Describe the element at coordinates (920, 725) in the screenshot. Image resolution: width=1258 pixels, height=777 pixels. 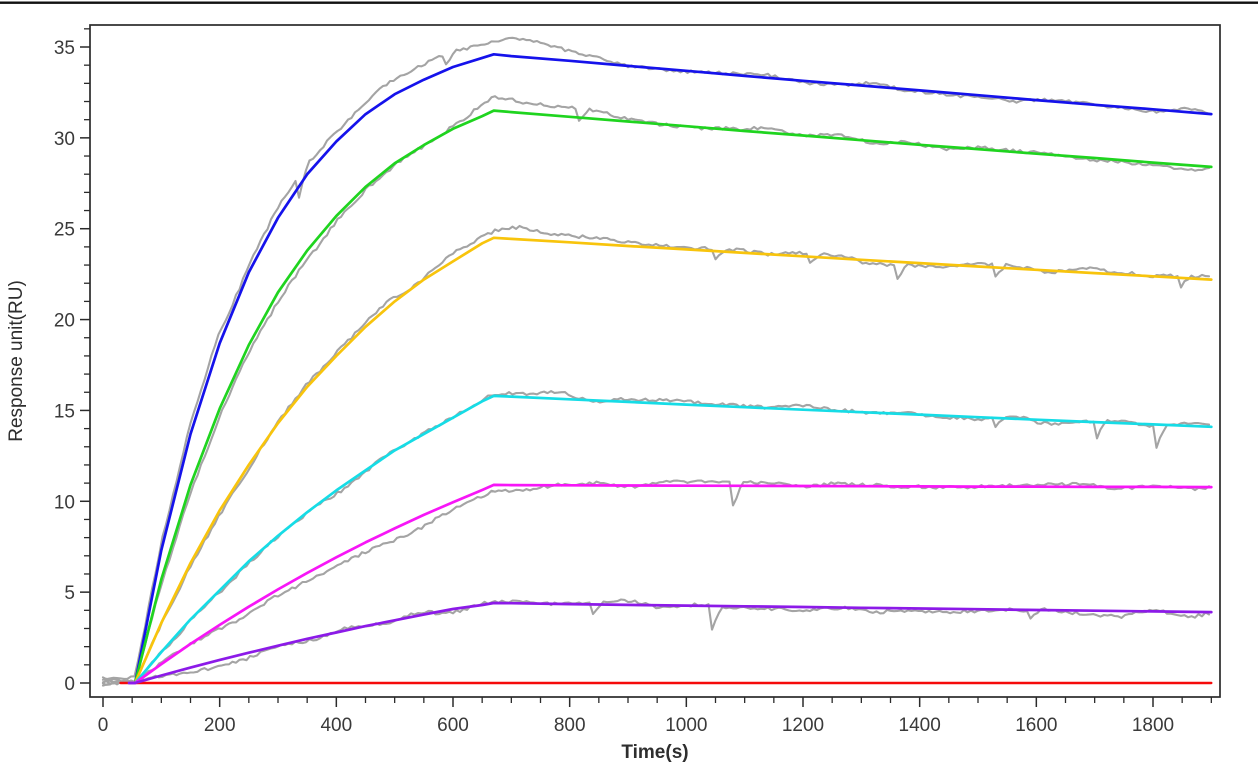
I see `x-tick-label: 1400` at that location.